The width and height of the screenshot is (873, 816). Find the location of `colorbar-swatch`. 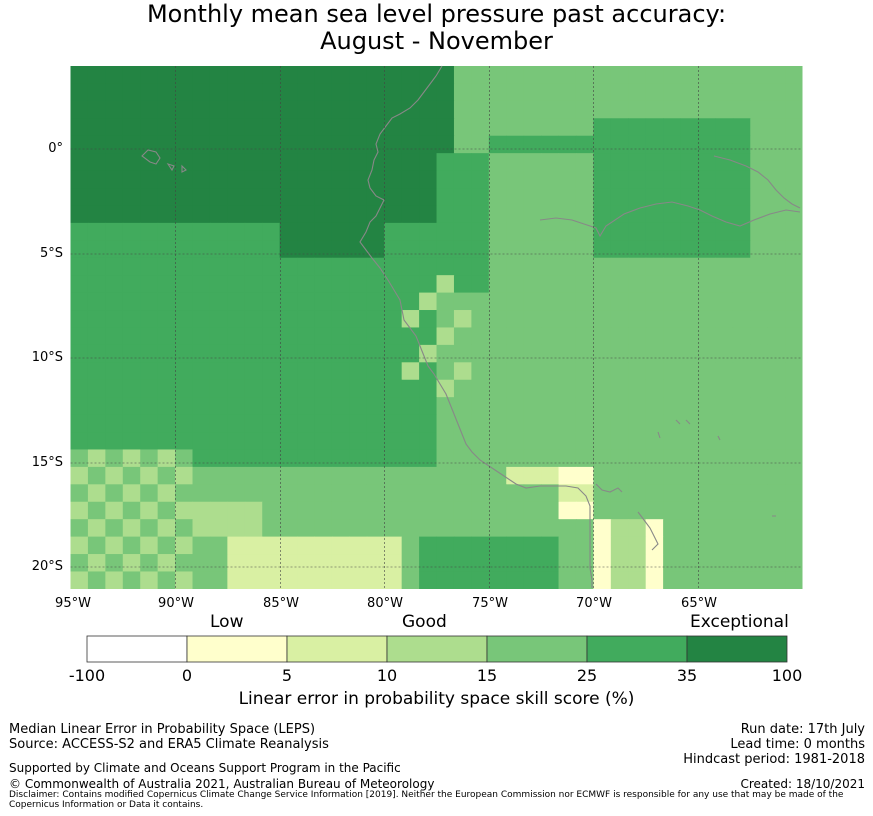

colorbar-swatch is located at coordinates (637, 649).